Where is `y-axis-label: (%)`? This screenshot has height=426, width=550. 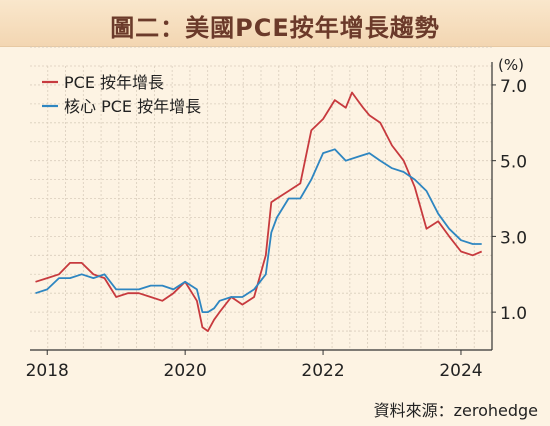 y-axis-label: (%) is located at coordinates (511, 65).